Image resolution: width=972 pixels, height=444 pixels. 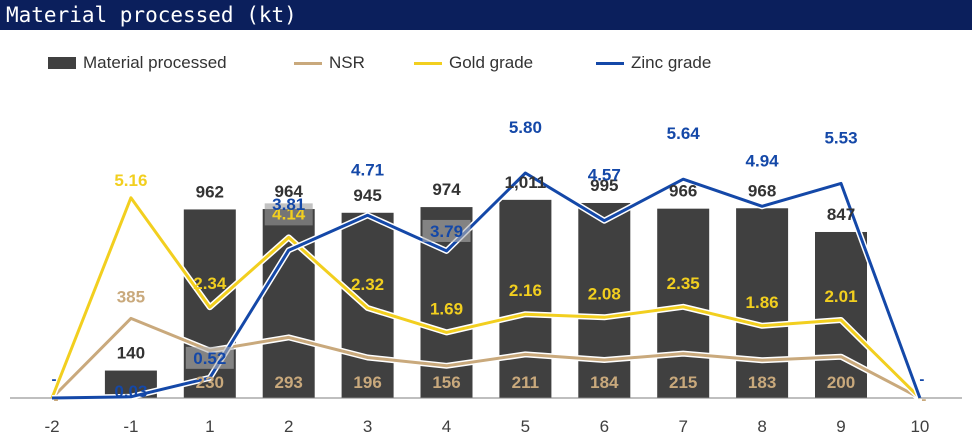 I want to click on legend-label-zinc: Zinc grade, so click(x=671, y=62).